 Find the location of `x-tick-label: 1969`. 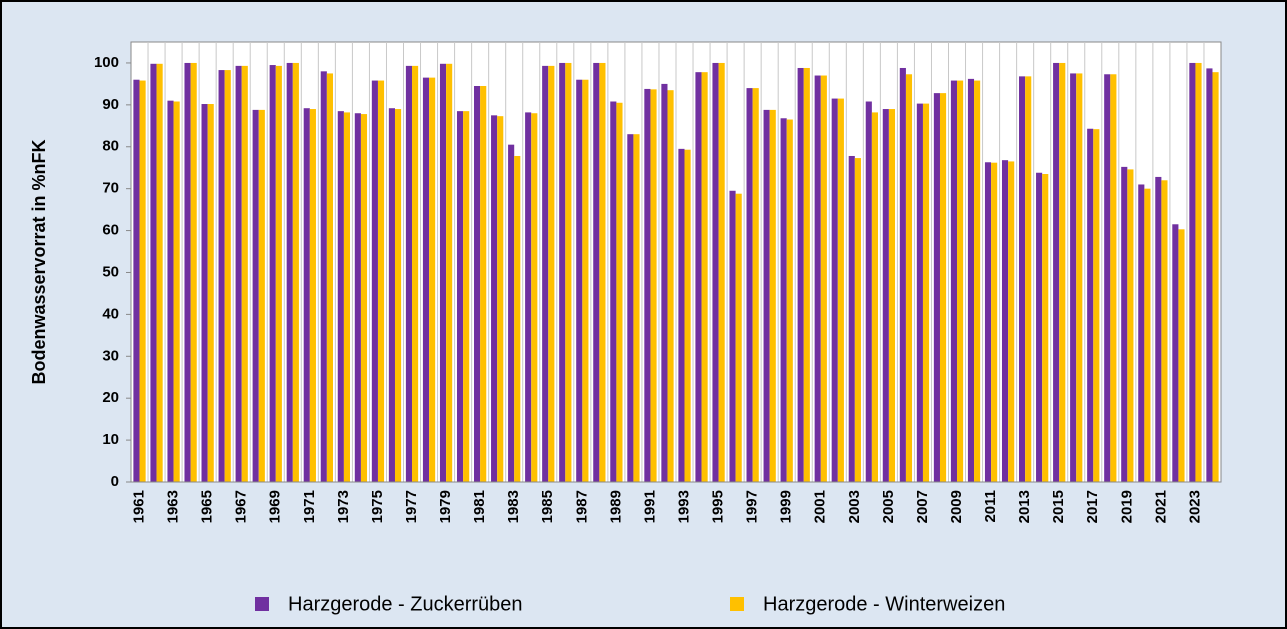

x-tick-label: 1969 is located at coordinates (275, 506).